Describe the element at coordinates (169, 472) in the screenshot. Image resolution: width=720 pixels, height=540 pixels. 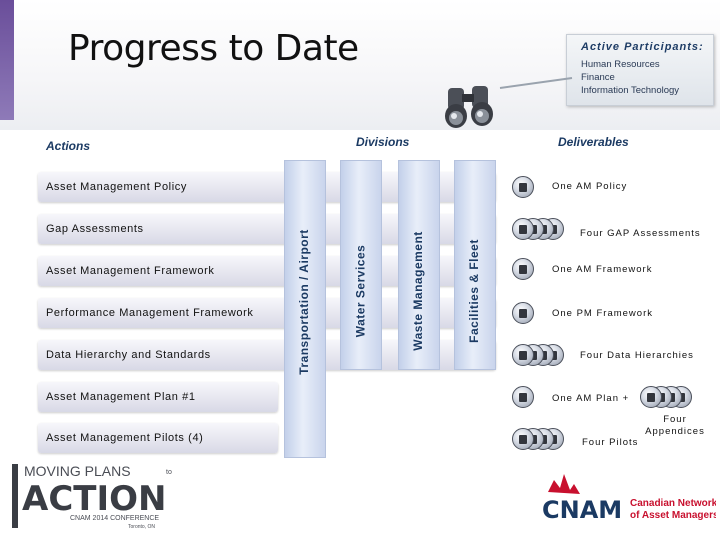
I see `logo-to: to` at that location.